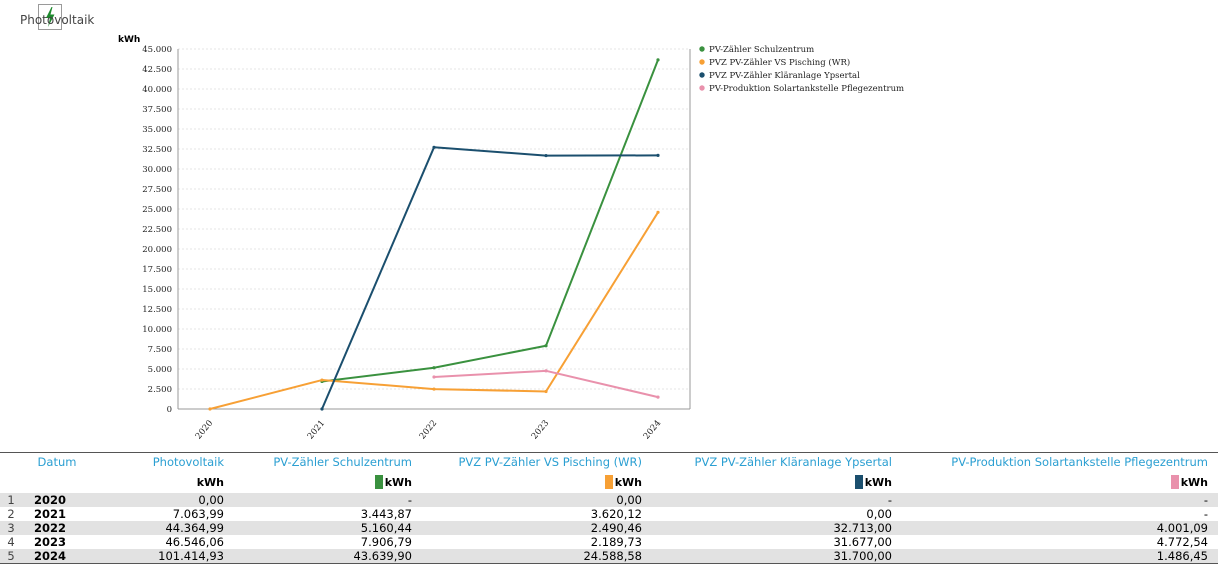 The width and height of the screenshot is (1220, 582). What do you see at coordinates (157, 50) in the screenshot?
I see `y-tick-label: 45.000` at bounding box center [157, 50].